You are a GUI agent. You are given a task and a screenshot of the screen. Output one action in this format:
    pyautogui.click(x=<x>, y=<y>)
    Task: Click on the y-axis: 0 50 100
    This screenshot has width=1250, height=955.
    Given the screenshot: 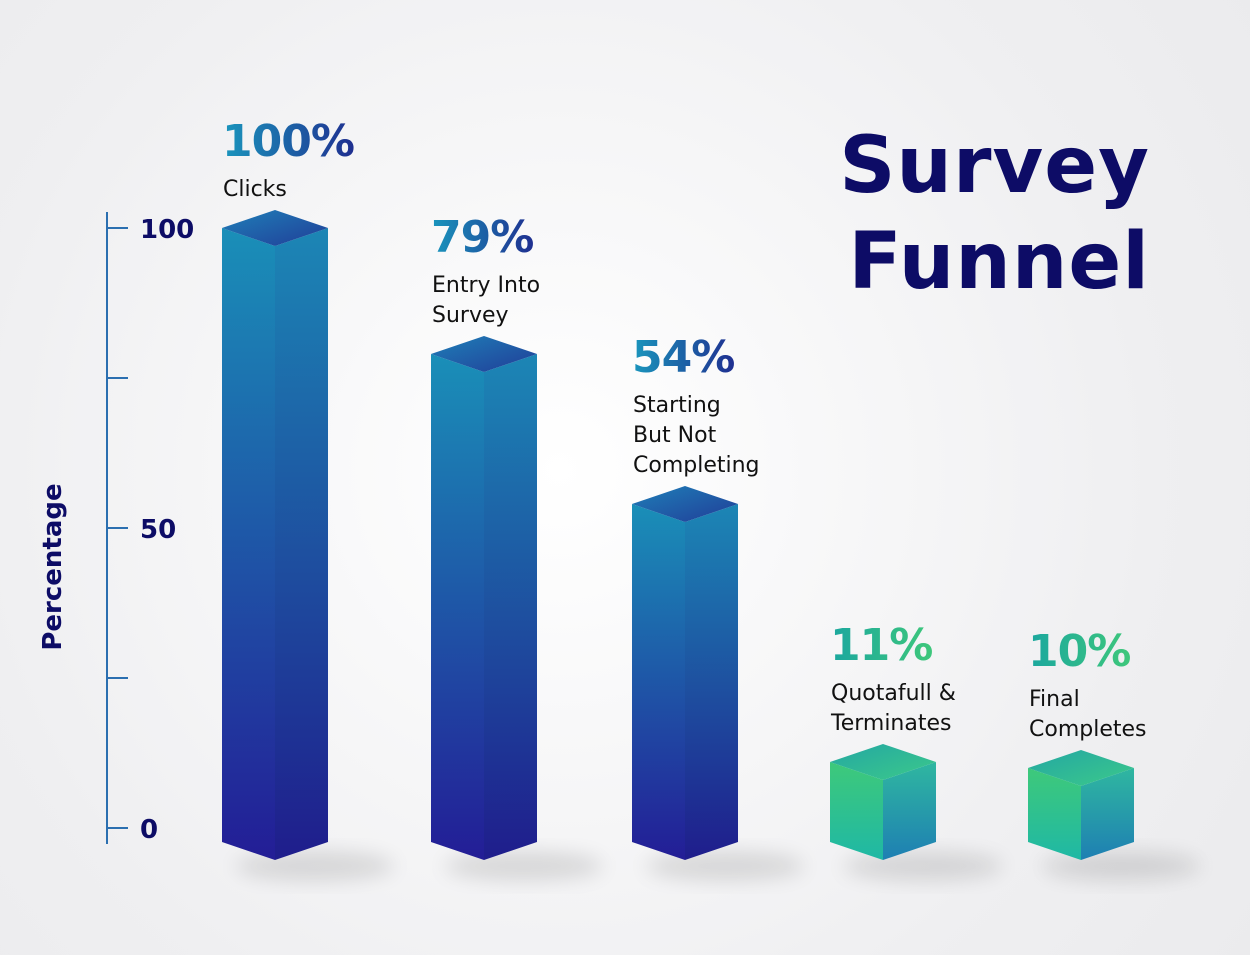 What is the action you would take?
    pyautogui.click(x=150, y=528)
    